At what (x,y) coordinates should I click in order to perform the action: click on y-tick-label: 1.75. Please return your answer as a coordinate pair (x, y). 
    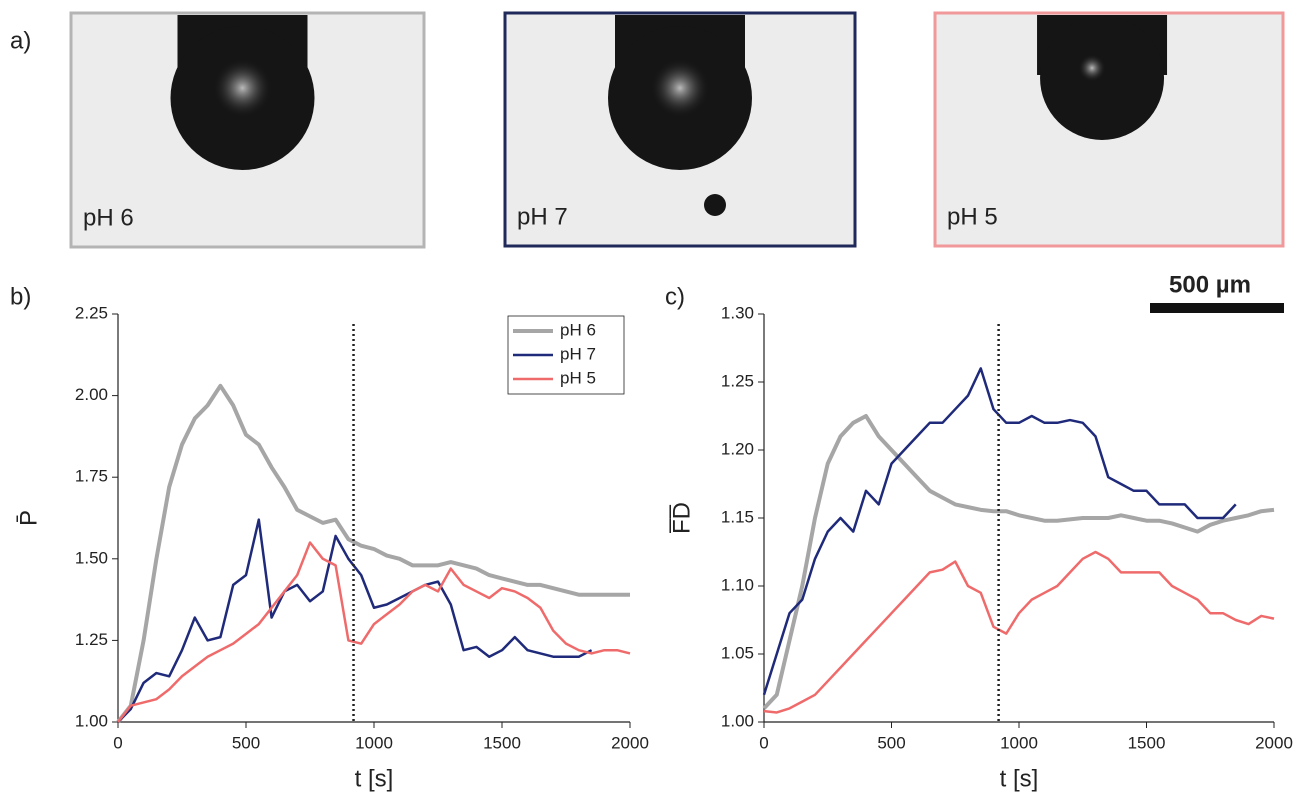
    Looking at the image, I should click on (91, 476).